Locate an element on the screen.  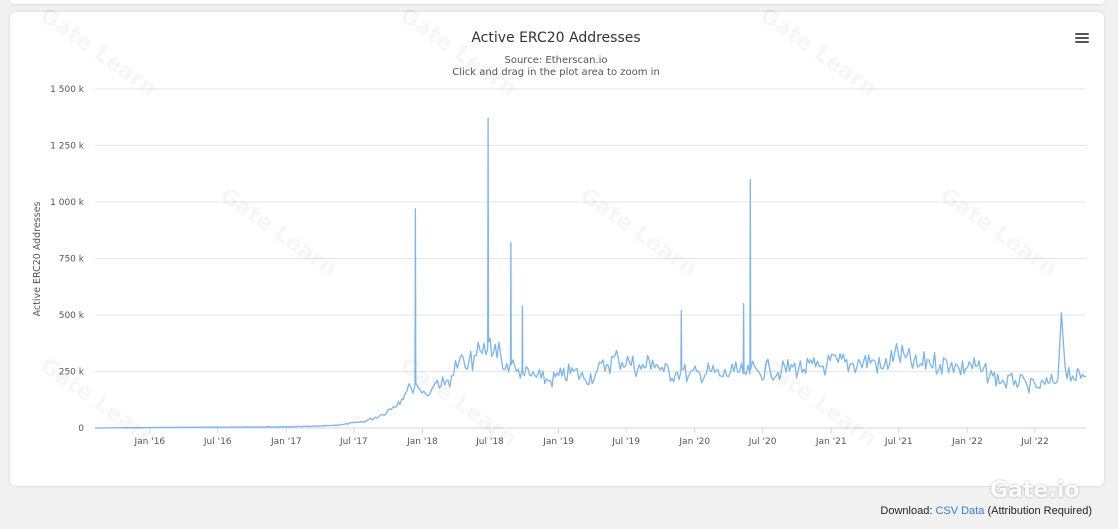
x-tick-label: Jan '18 is located at coordinates (422, 442).